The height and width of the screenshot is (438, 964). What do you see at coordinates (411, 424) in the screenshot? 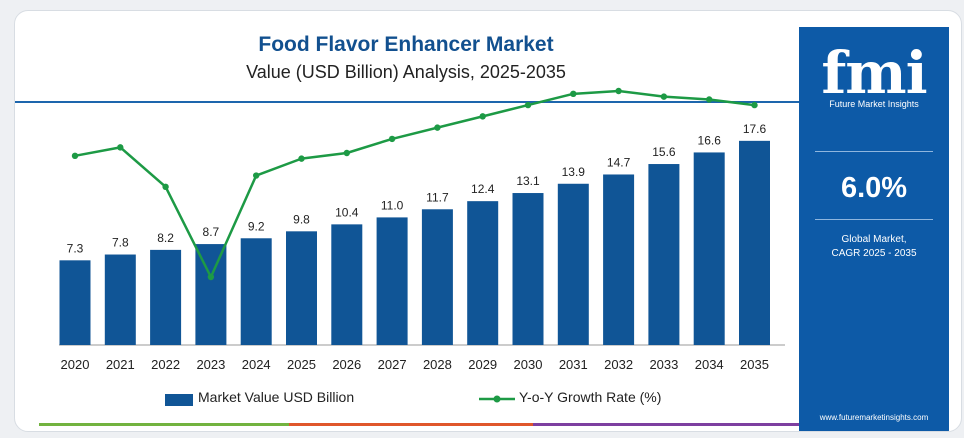
I see `bottom-accent-orange` at bounding box center [411, 424].